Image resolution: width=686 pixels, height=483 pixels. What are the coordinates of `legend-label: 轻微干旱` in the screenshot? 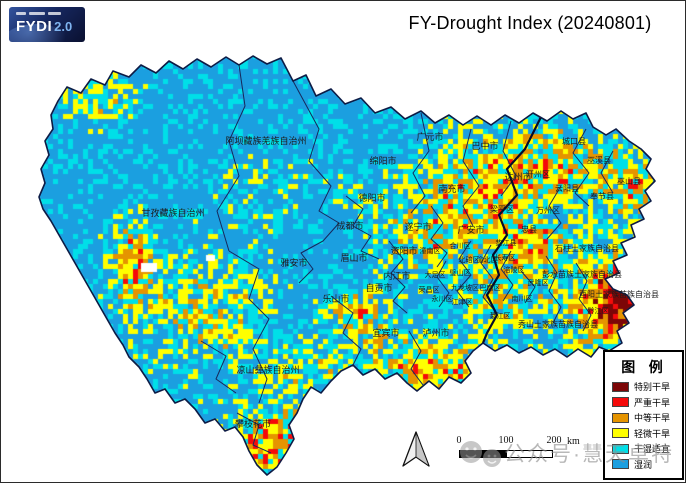 It's located at (652, 433).